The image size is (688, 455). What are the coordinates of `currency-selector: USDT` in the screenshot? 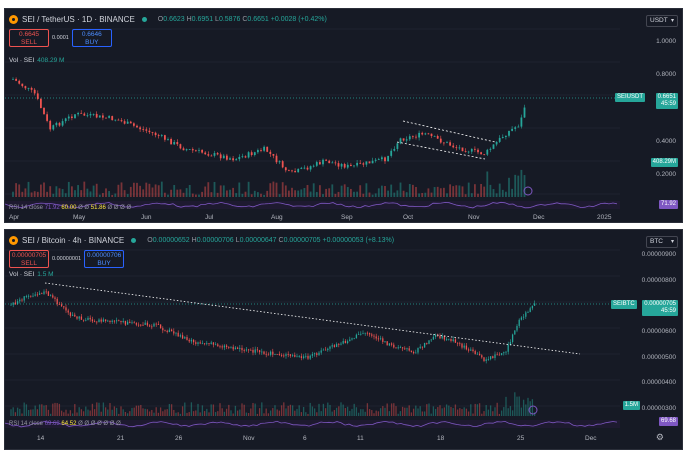 It's located at (662, 21).